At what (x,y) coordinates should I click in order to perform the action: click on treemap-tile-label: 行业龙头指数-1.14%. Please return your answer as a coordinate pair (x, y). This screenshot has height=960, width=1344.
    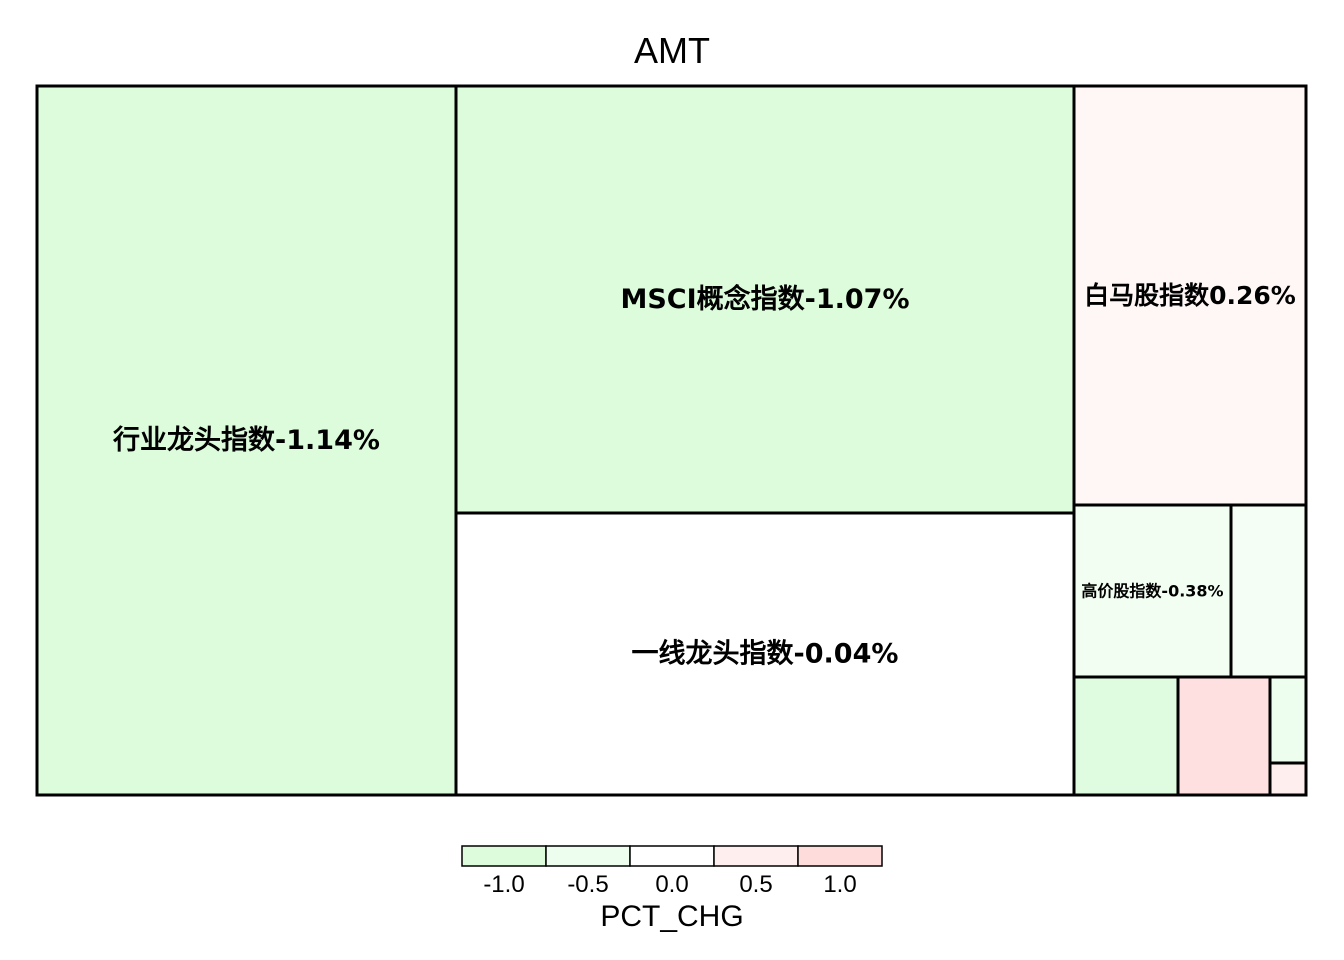
    Looking at the image, I should click on (246, 440).